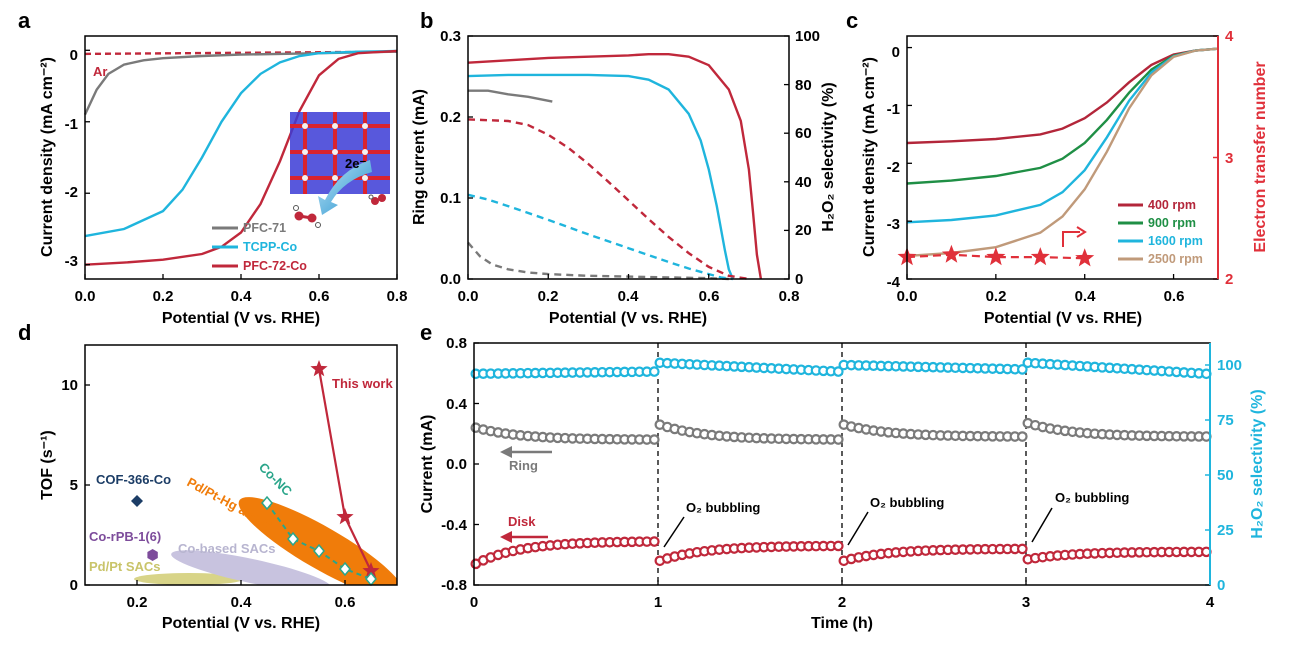 Image resolution: width=1295 pixels, height=646 pixels. I want to click on panel-c-xtick: 0.2, so click(996, 296).